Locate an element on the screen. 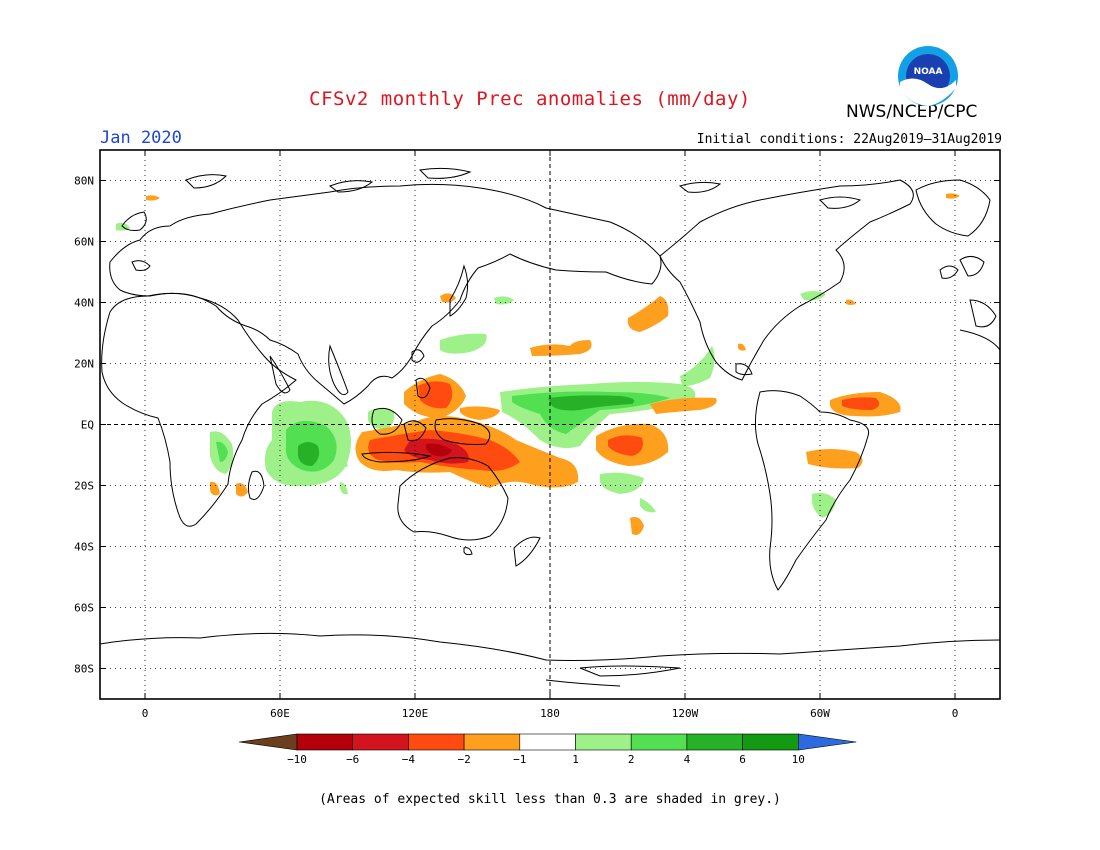  initial-conditions: Initial conditions: 22Aug2019–31Aug2019 is located at coordinates (849, 139).